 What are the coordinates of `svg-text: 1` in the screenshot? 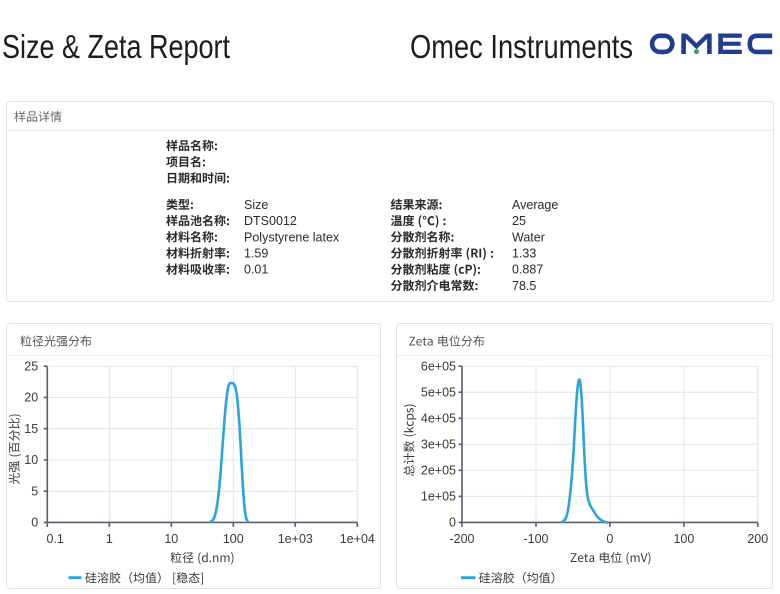 It's located at (109, 539).